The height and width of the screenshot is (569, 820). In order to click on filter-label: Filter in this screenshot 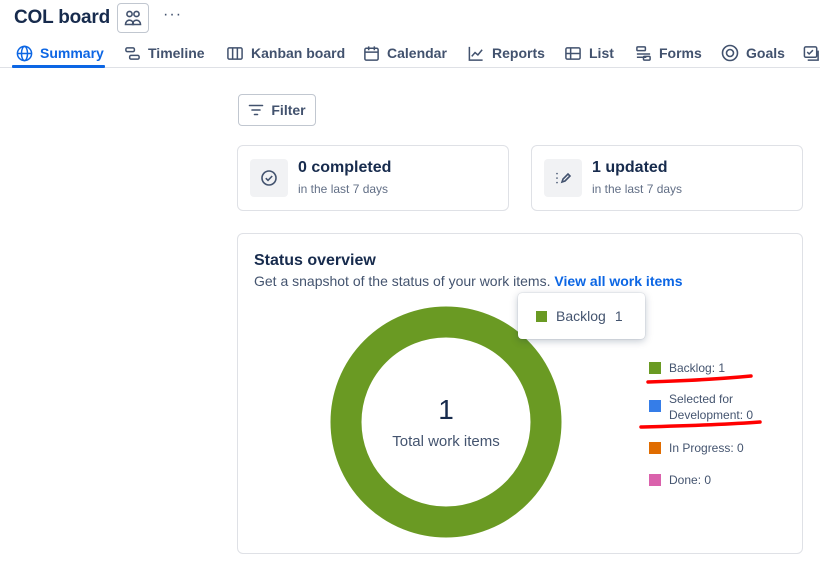, I will do `click(288, 110)`.